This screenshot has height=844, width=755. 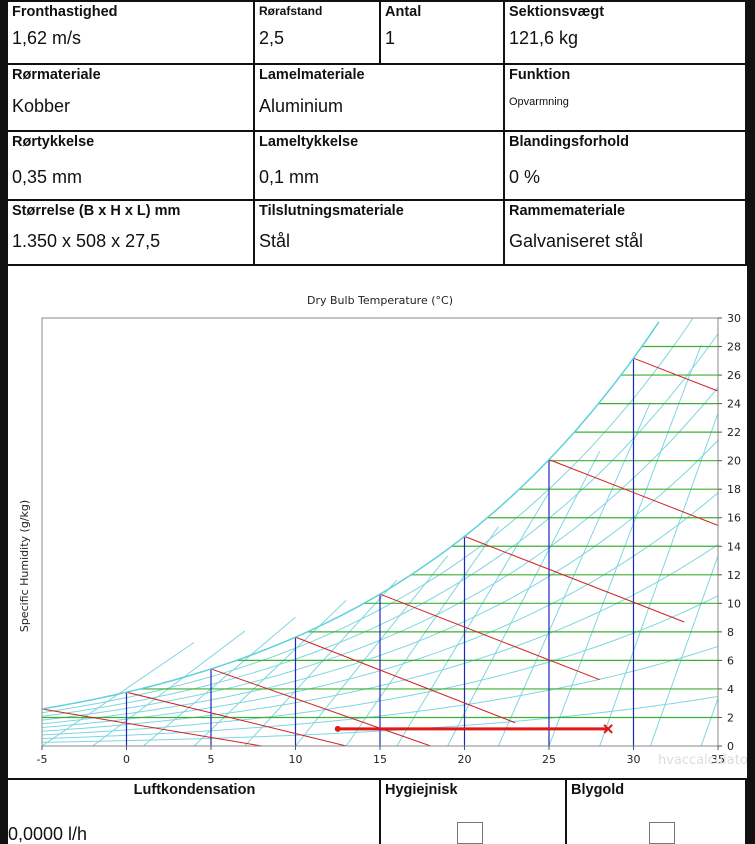 What do you see at coordinates (194, 812) in the screenshot?
I see `kondens-cell: Luftkondensation 0,0000 l/h` at bounding box center [194, 812].